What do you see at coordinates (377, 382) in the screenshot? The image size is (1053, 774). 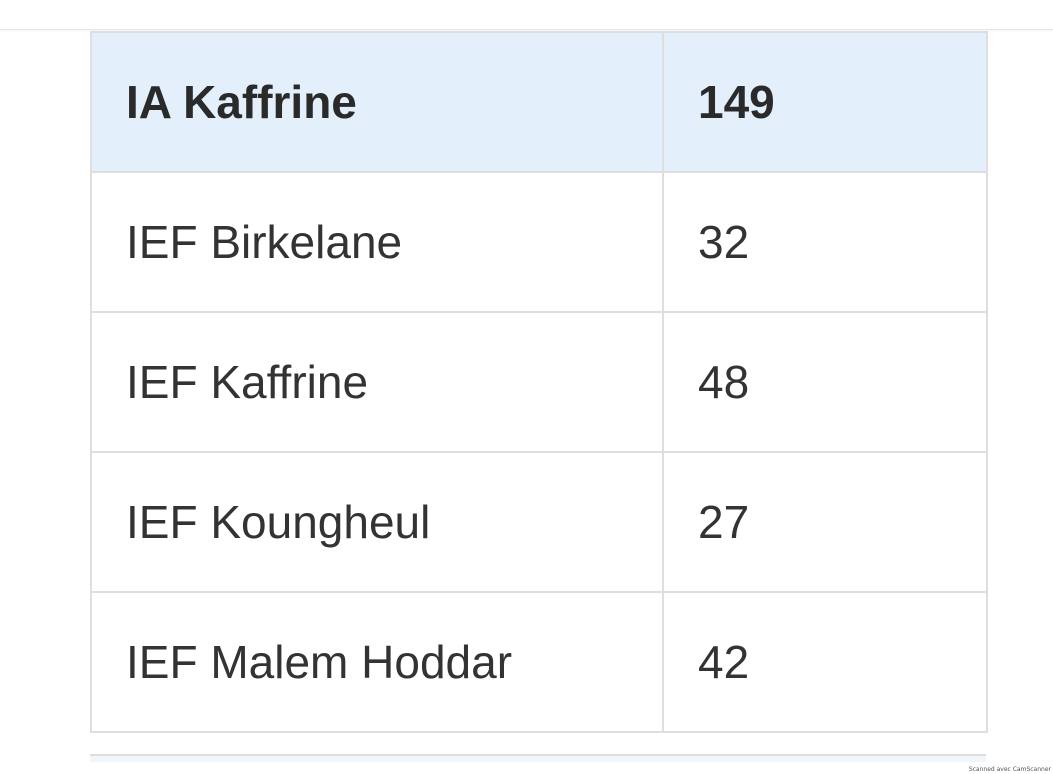 I see `row-name-cell: IEF Kaffrine` at bounding box center [377, 382].